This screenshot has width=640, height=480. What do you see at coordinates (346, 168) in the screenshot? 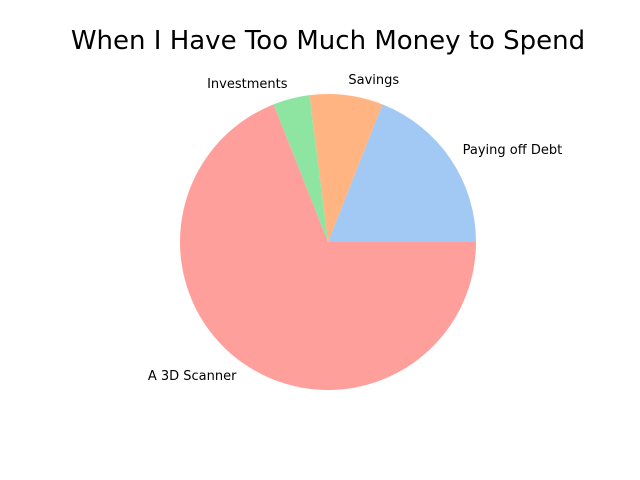
I see `pie-slice-savings` at bounding box center [346, 168].